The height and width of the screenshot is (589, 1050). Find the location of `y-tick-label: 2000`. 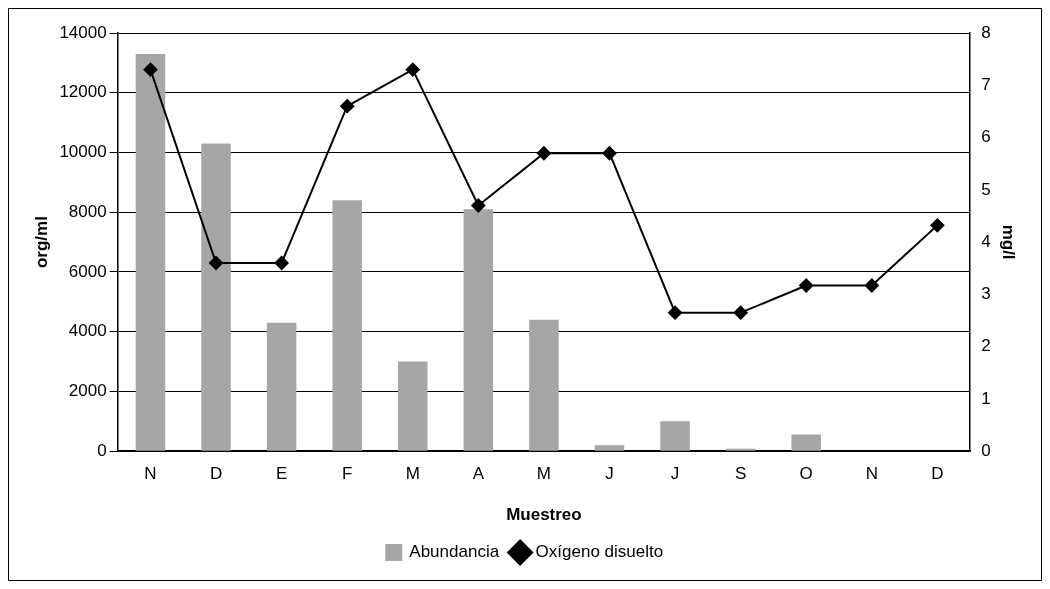

y-tick-label: 2000 is located at coordinates (87, 391).